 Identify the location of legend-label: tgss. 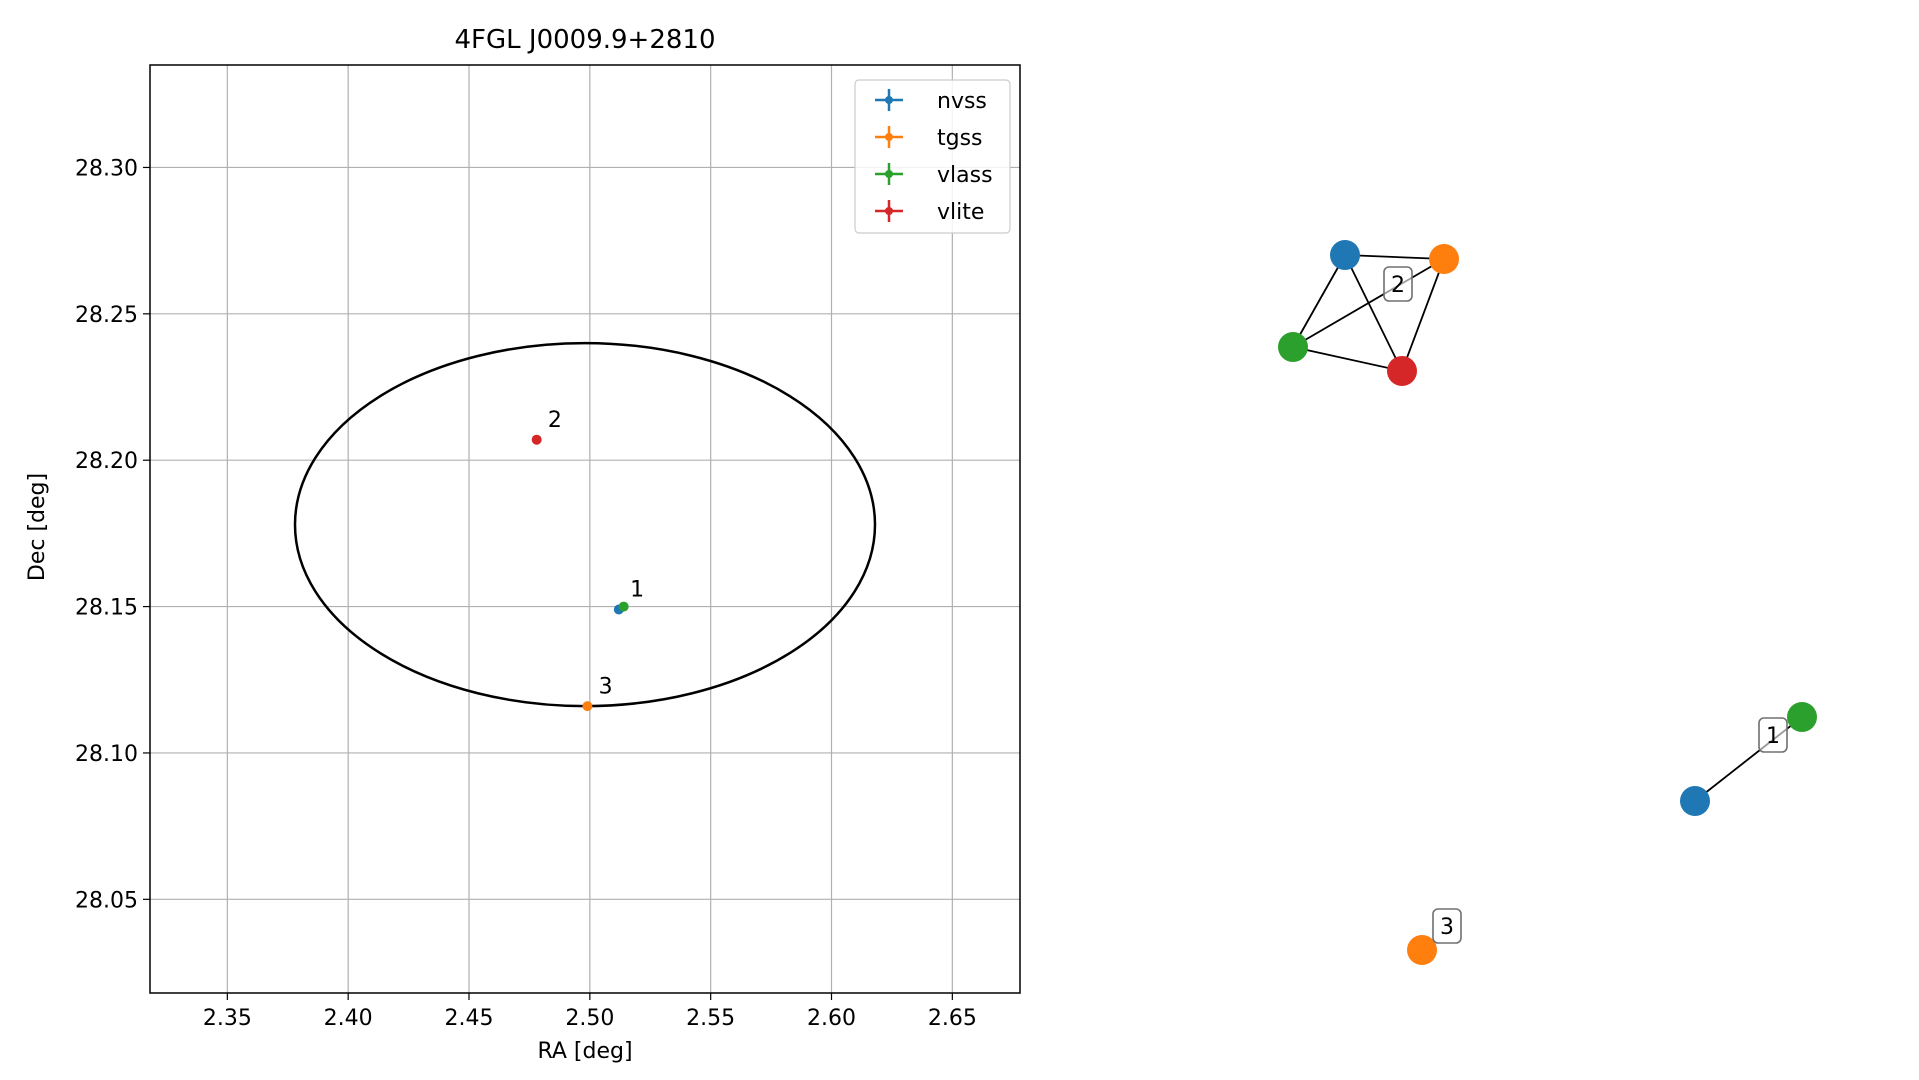
(960, 138).